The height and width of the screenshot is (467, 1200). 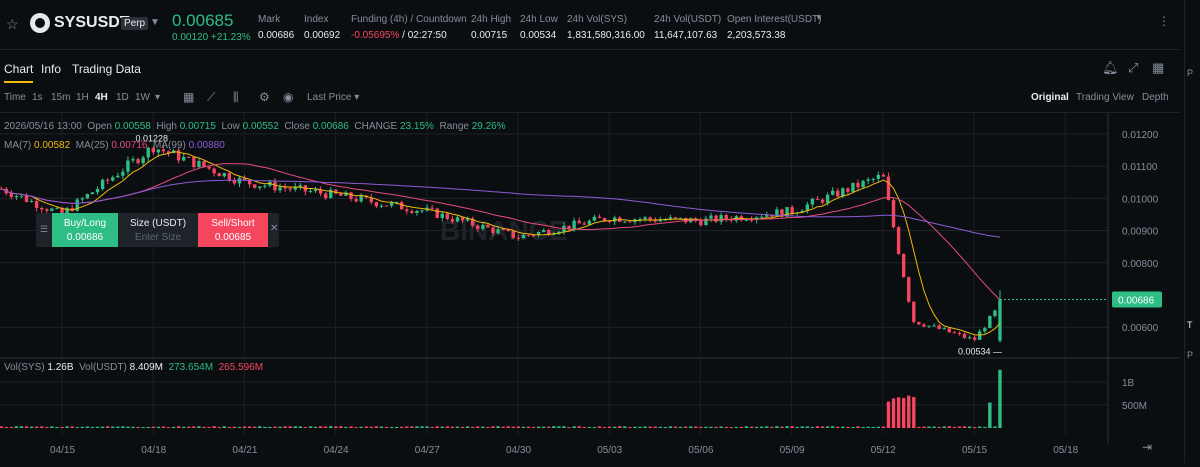 What do you see at coordinates (1110, 68) in the screenshot?
I see `alert-bell-icon: 🔔︎` at bounding box center [1110, 68].